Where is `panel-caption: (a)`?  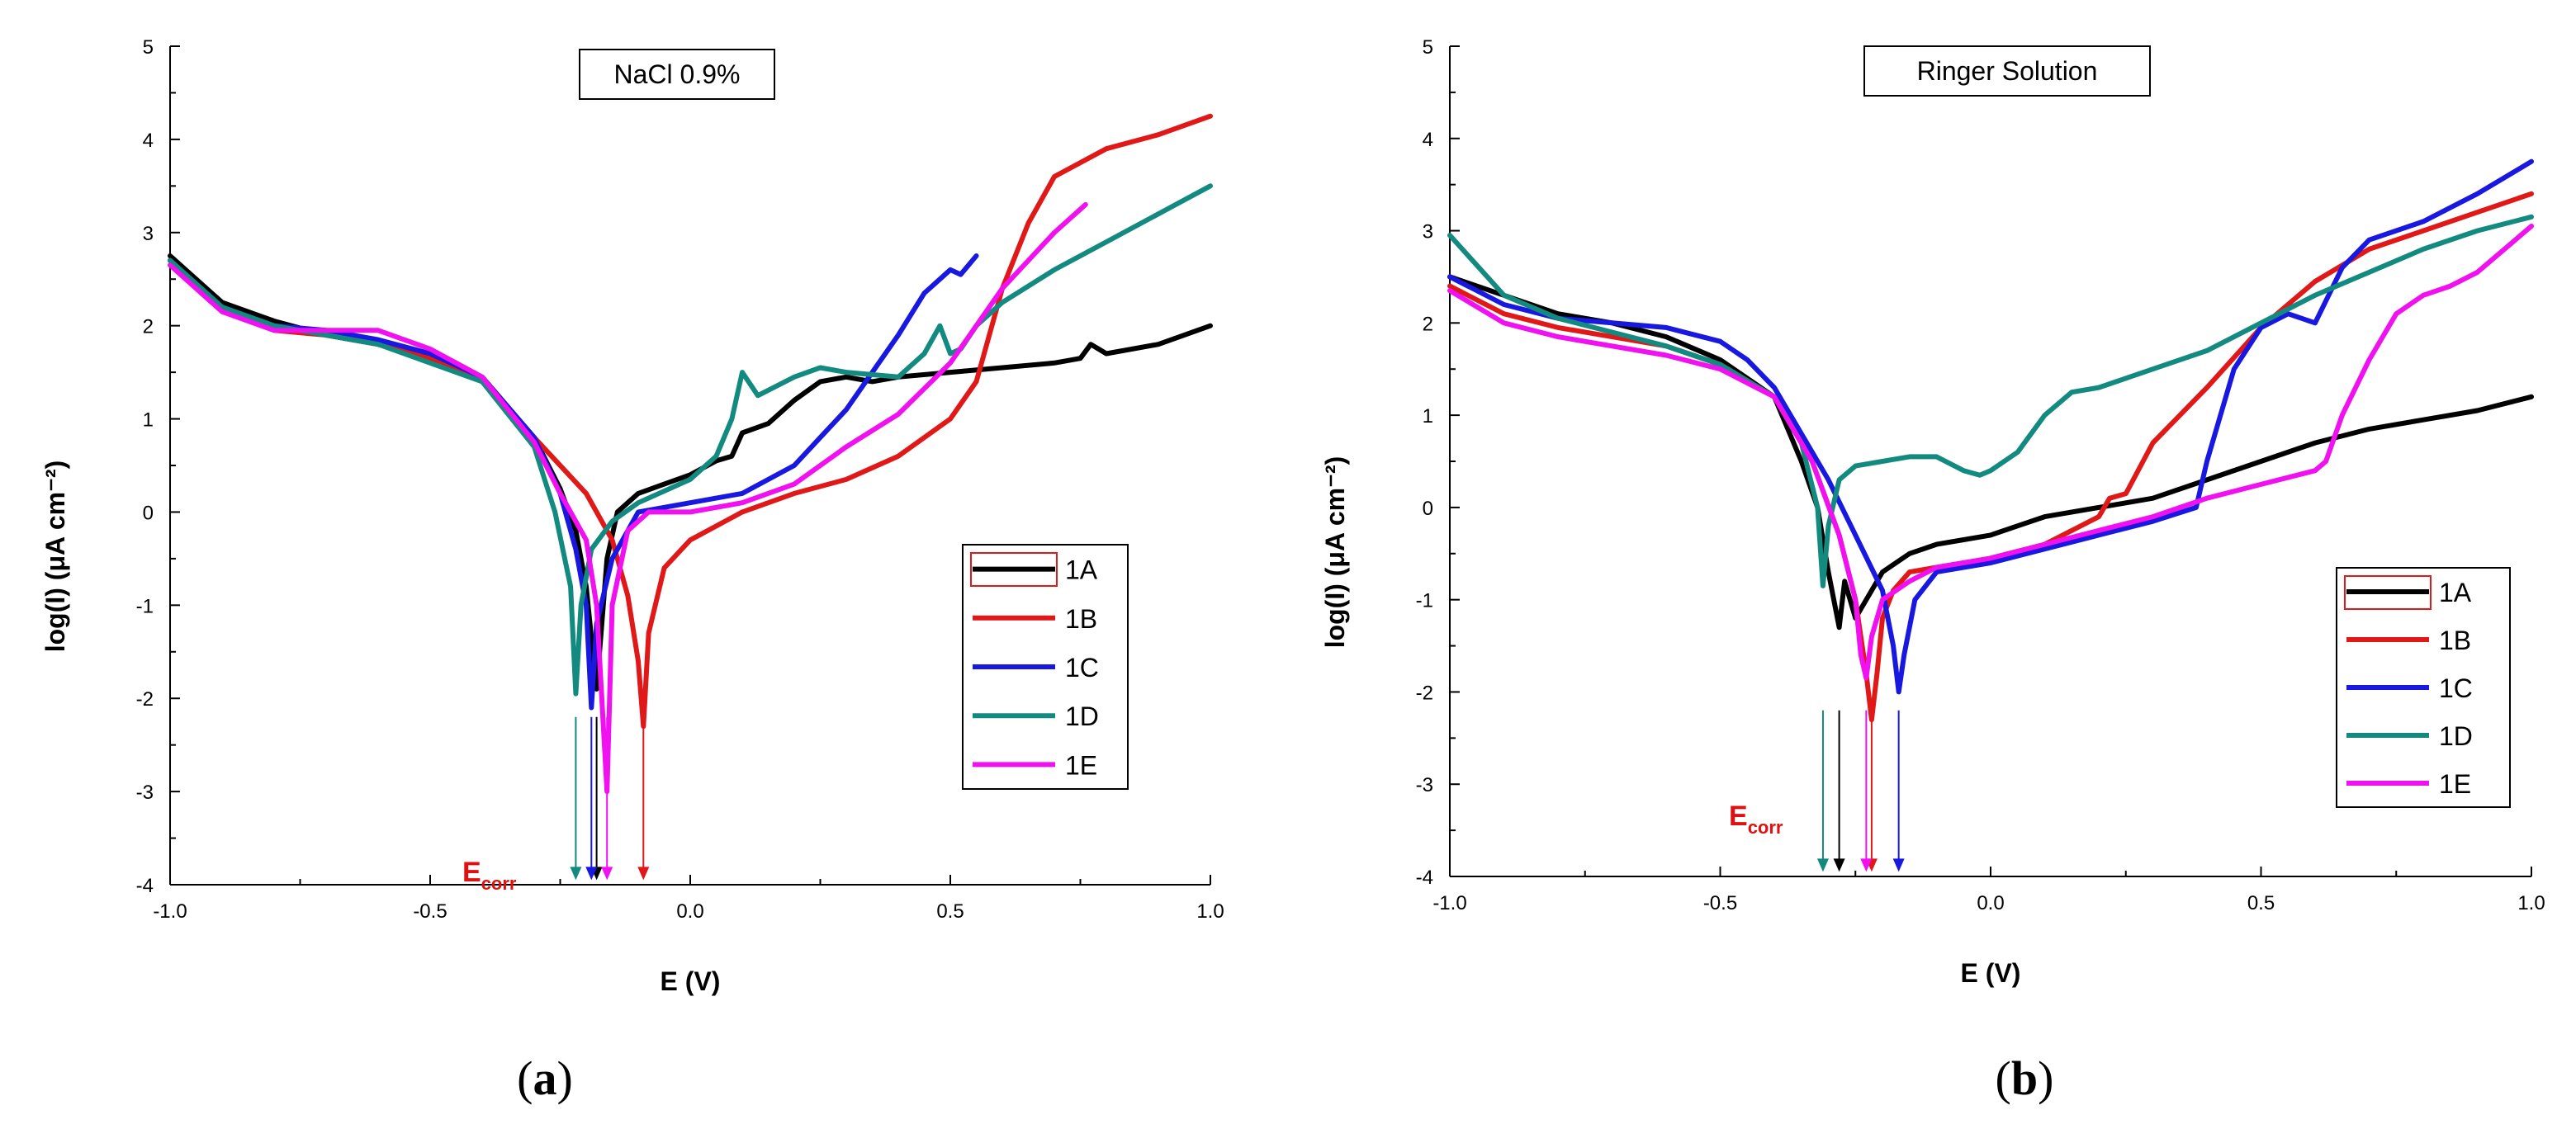
panel-caption: (a) is located at coordinates (545, 1078).